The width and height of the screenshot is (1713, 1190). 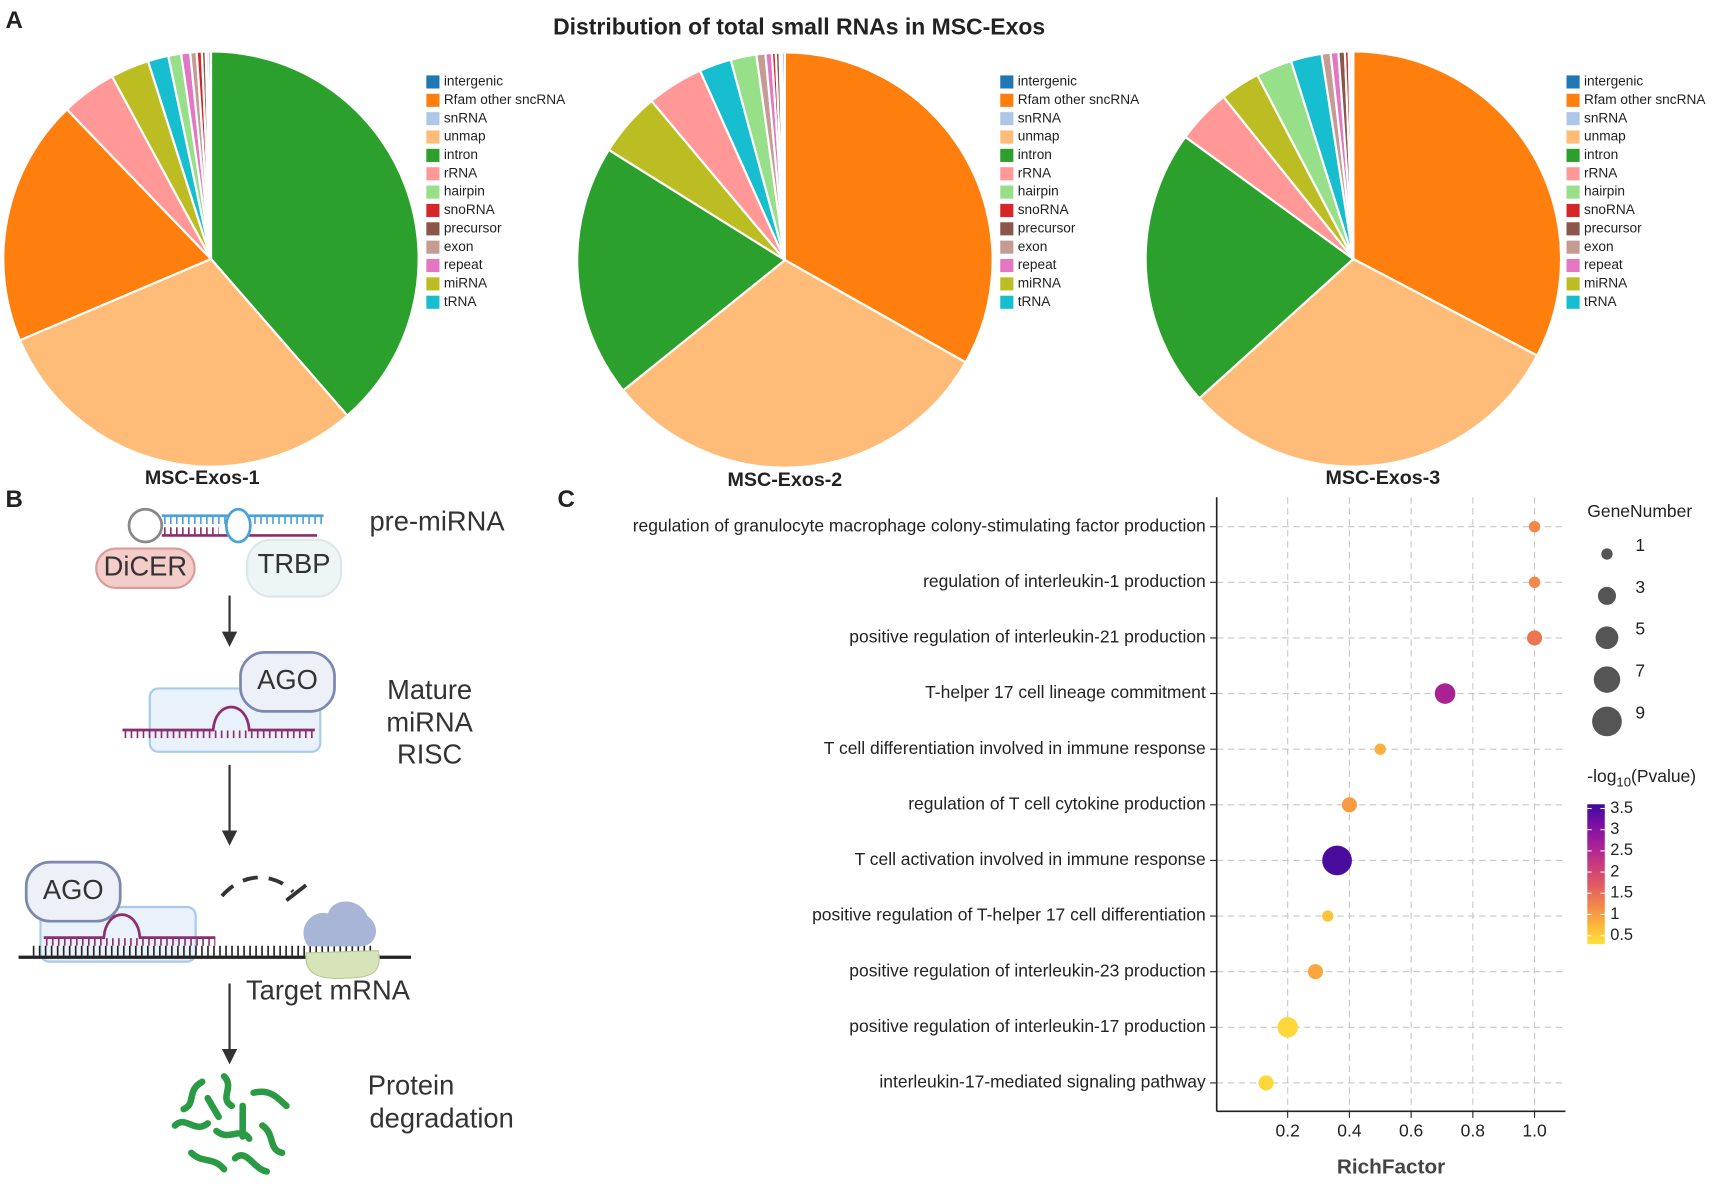 What do you see at coordinates (294, 563) in the screenshot?
I see `trbp-label: TRBP` at bounding box center [294, 563].